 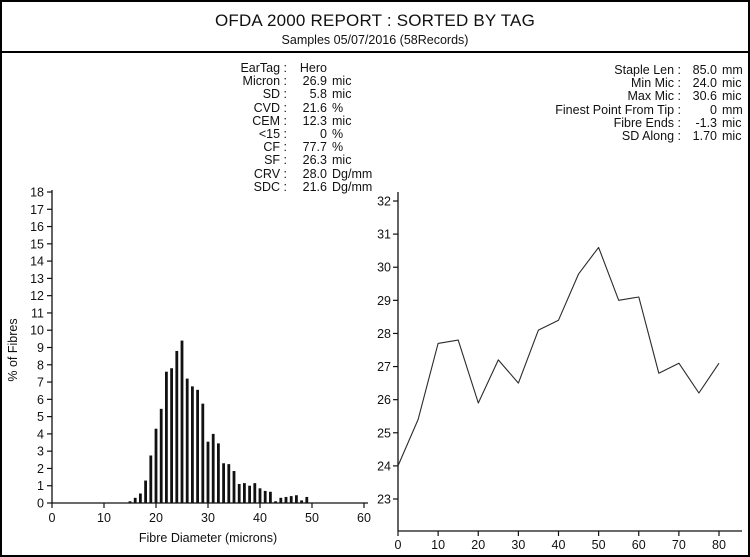 What do you see at coordinates (37, 331) in the screenshot?
I see `y-tick-label: 10` at bounding box center [37, 331].